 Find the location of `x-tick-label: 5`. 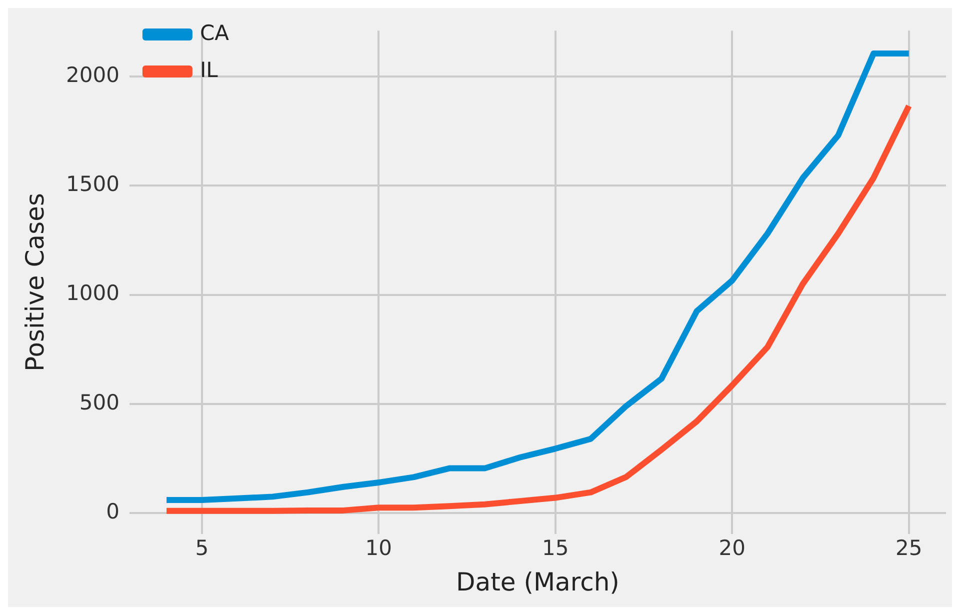

x-tick-label: 5 is located at coordinates (202, 548).